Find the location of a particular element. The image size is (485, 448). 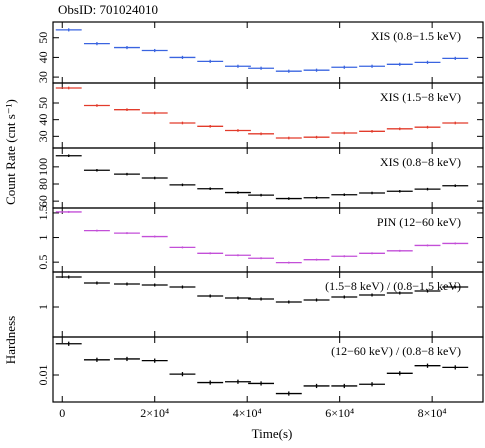

y-tick-label: 0.5 is located at coordinates (43, 262).